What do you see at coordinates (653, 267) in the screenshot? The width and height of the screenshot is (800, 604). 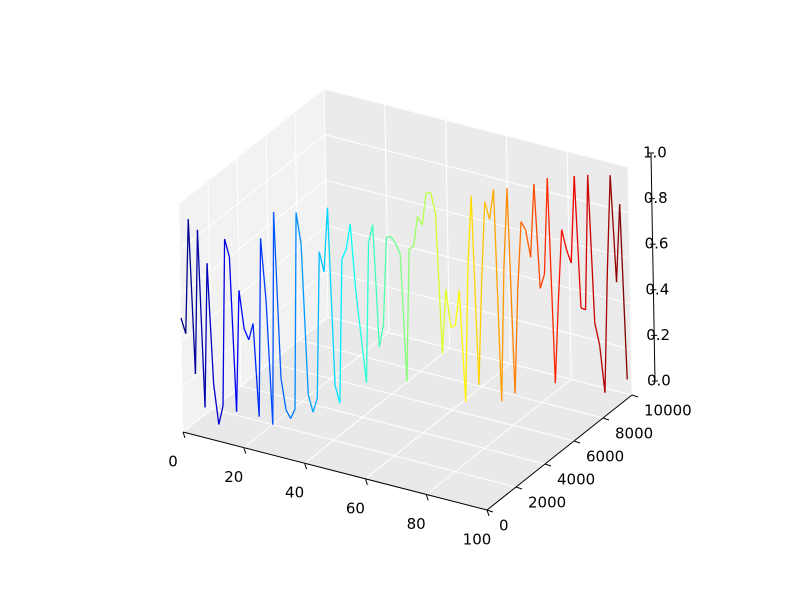 I see `z-axis-line` at bounding box center [653, 267].